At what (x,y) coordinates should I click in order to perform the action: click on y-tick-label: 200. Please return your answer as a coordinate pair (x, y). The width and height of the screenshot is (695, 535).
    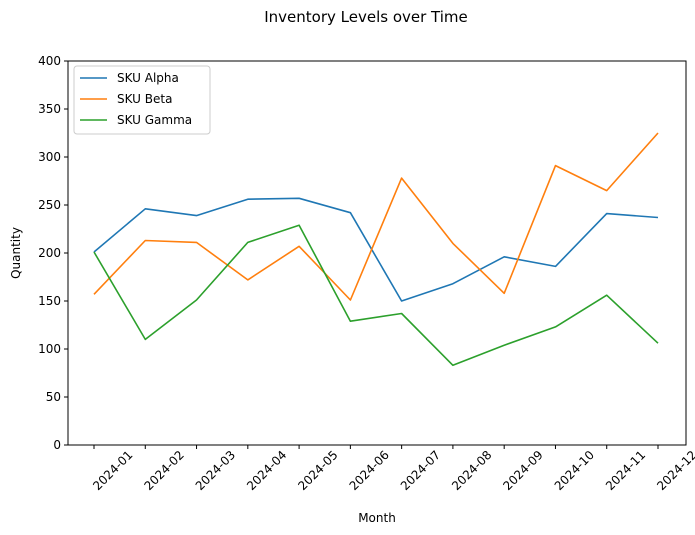
    Looking at the image, I should click on (49, 253).